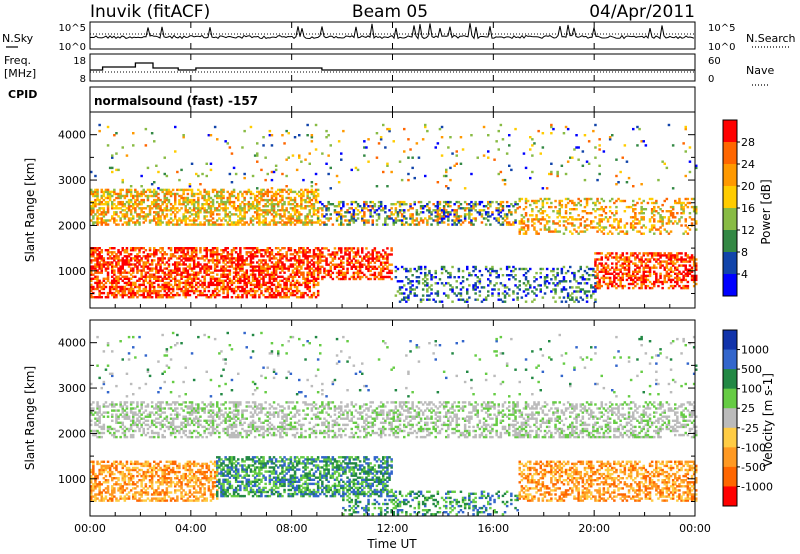 This screenshot has width=800, height=554. I want to click on station-title: Inuvik (fitACF), so click(150, 12).